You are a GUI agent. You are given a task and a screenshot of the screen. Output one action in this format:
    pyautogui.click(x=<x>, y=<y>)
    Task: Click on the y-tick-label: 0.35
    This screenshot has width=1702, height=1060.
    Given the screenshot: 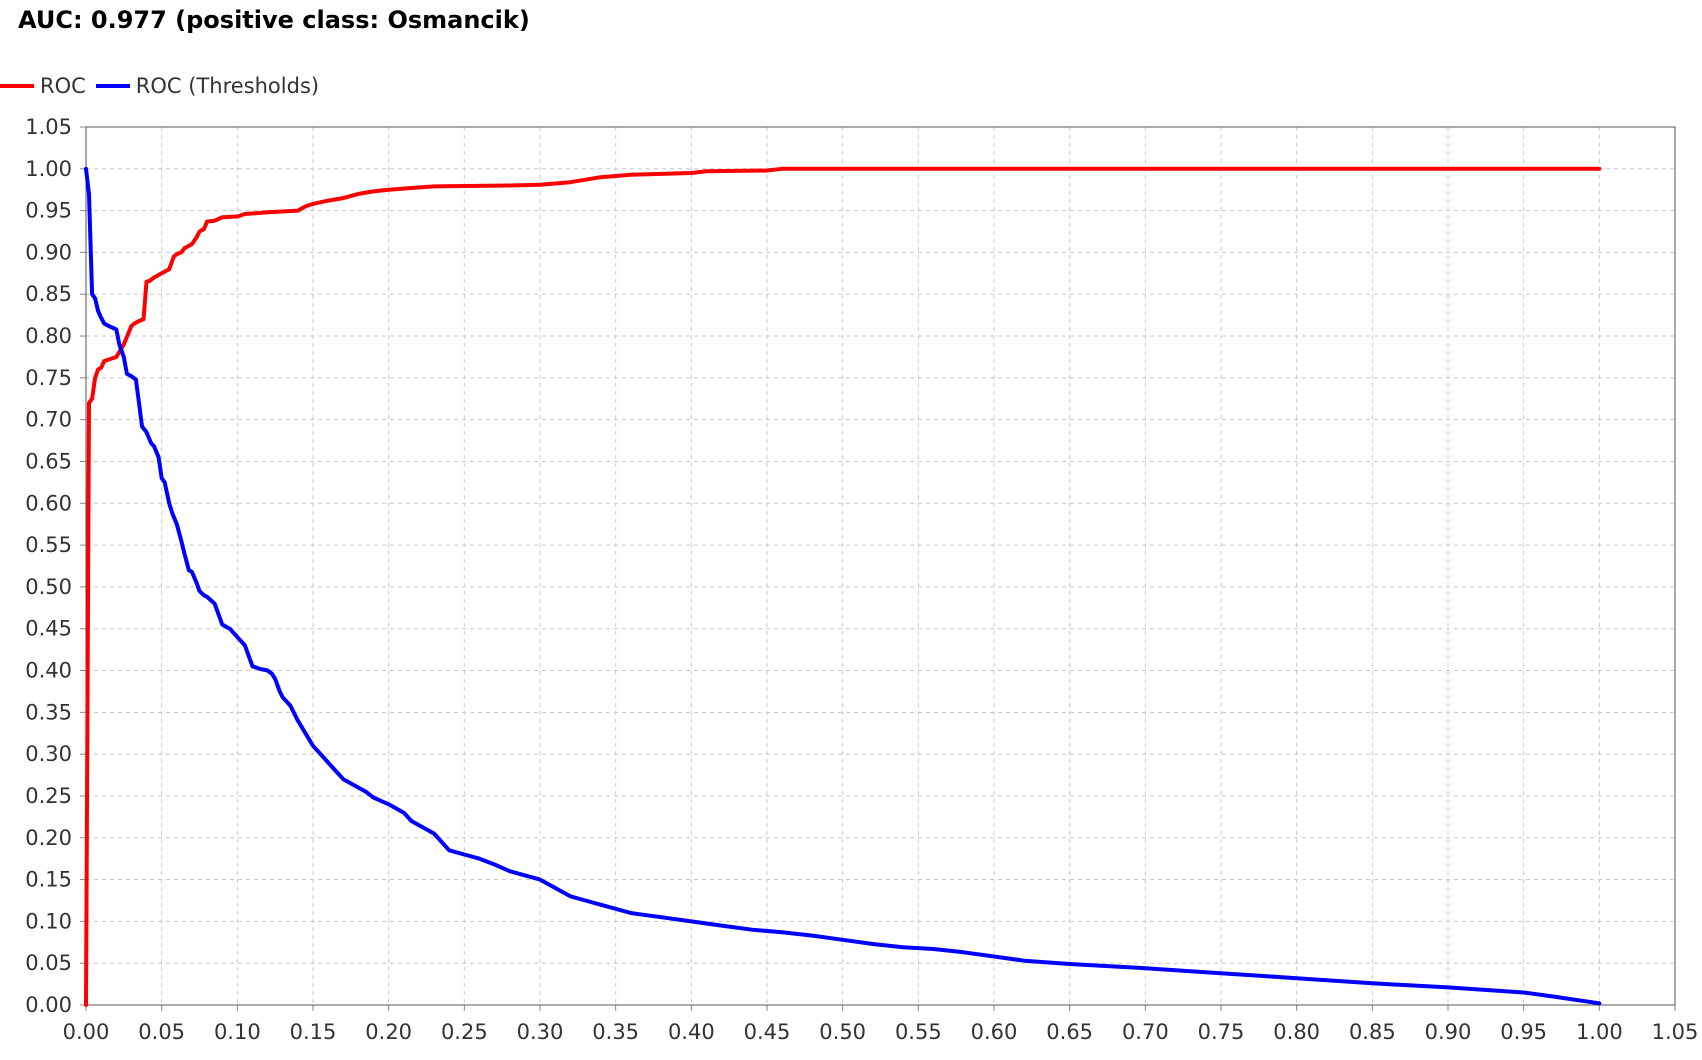 What is the action you would take?
    pyautogui.click(x=48, y=712)
    